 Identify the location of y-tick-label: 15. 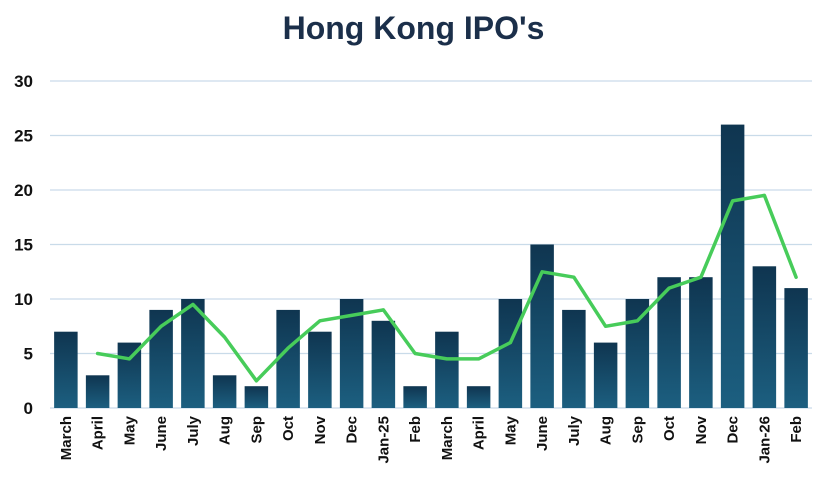
(23, 245).